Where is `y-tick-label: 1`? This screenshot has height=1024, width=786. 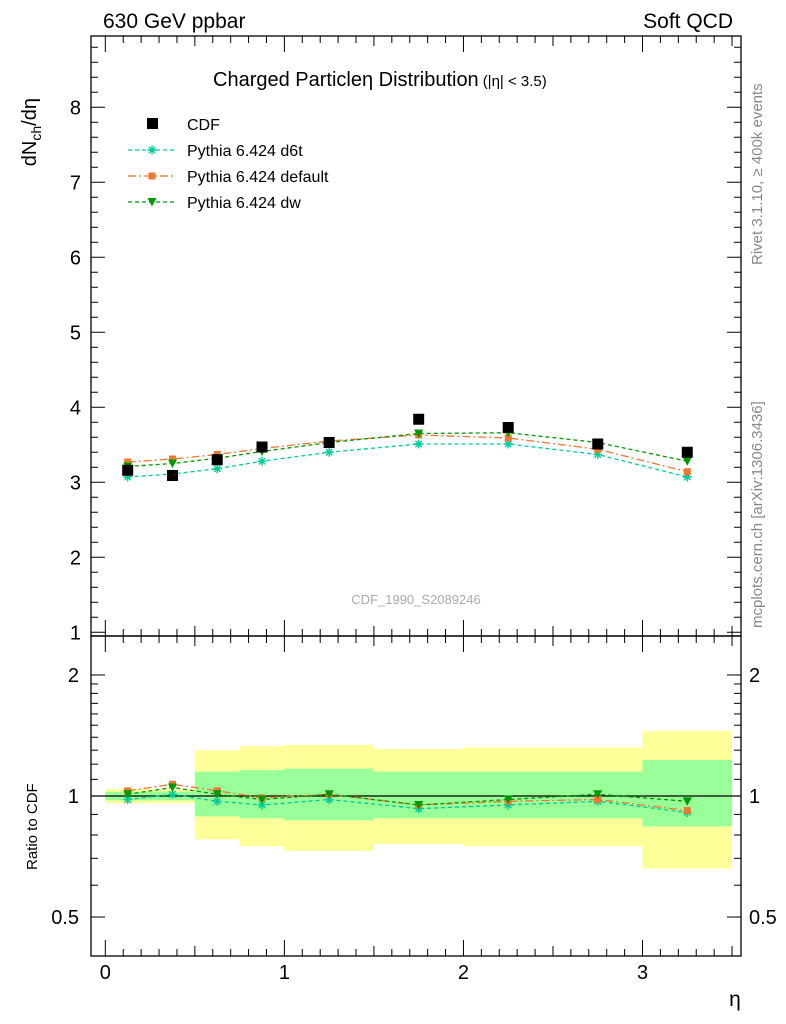
y-tick-label: 1 is located at coordinates (75, 633).